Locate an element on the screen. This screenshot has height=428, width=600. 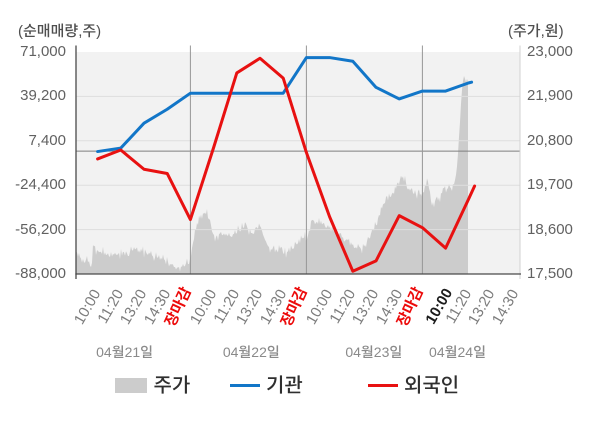
x-axis-date-label: 04월23일 is located at coordinates (374, 352).